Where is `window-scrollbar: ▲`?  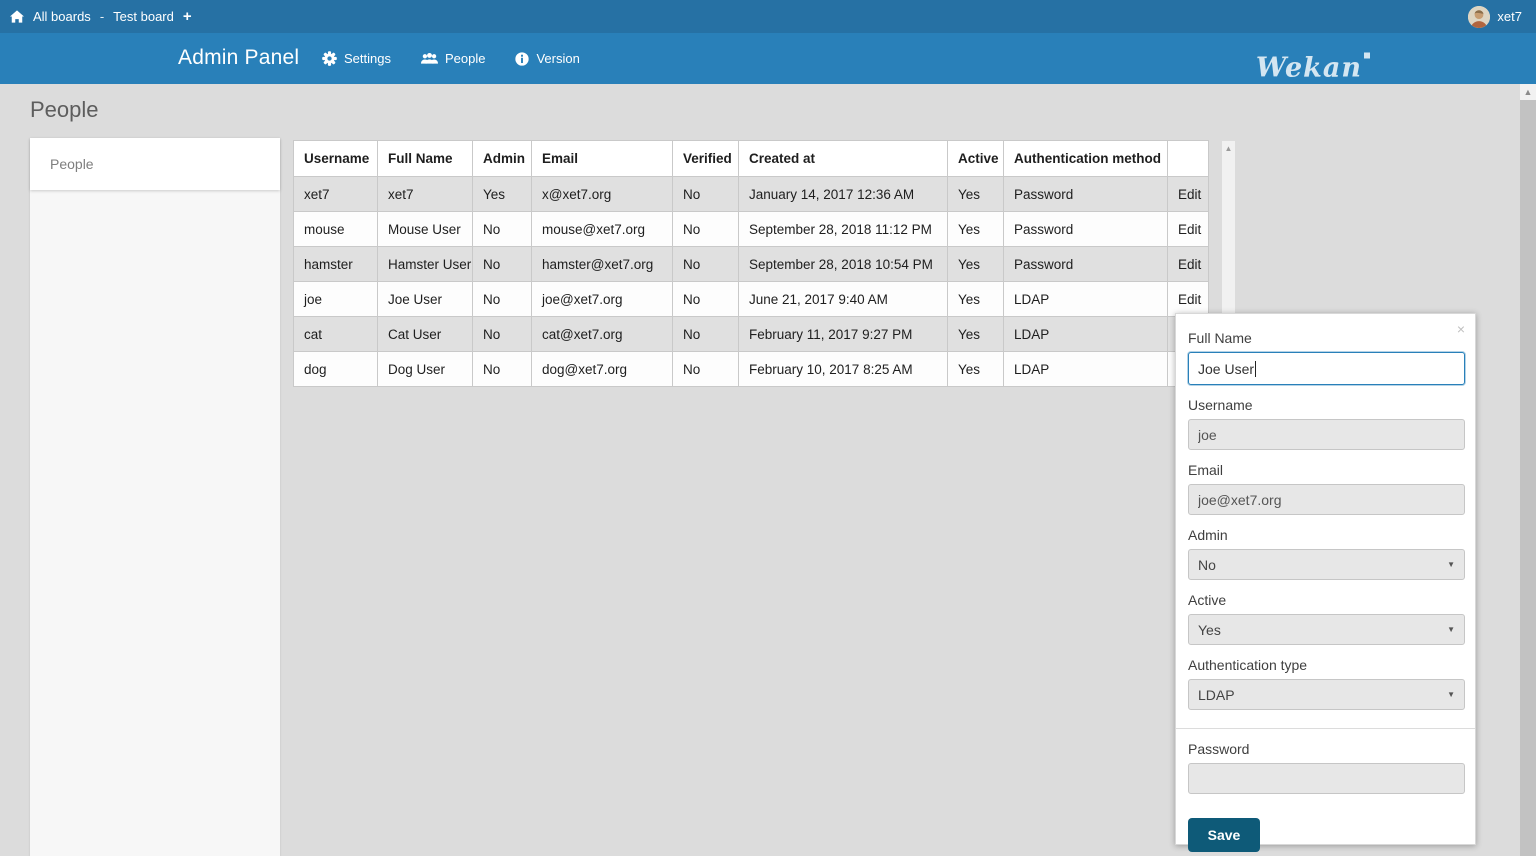 window-scrollbar: ▲ is located at coordinates (1528, 470).